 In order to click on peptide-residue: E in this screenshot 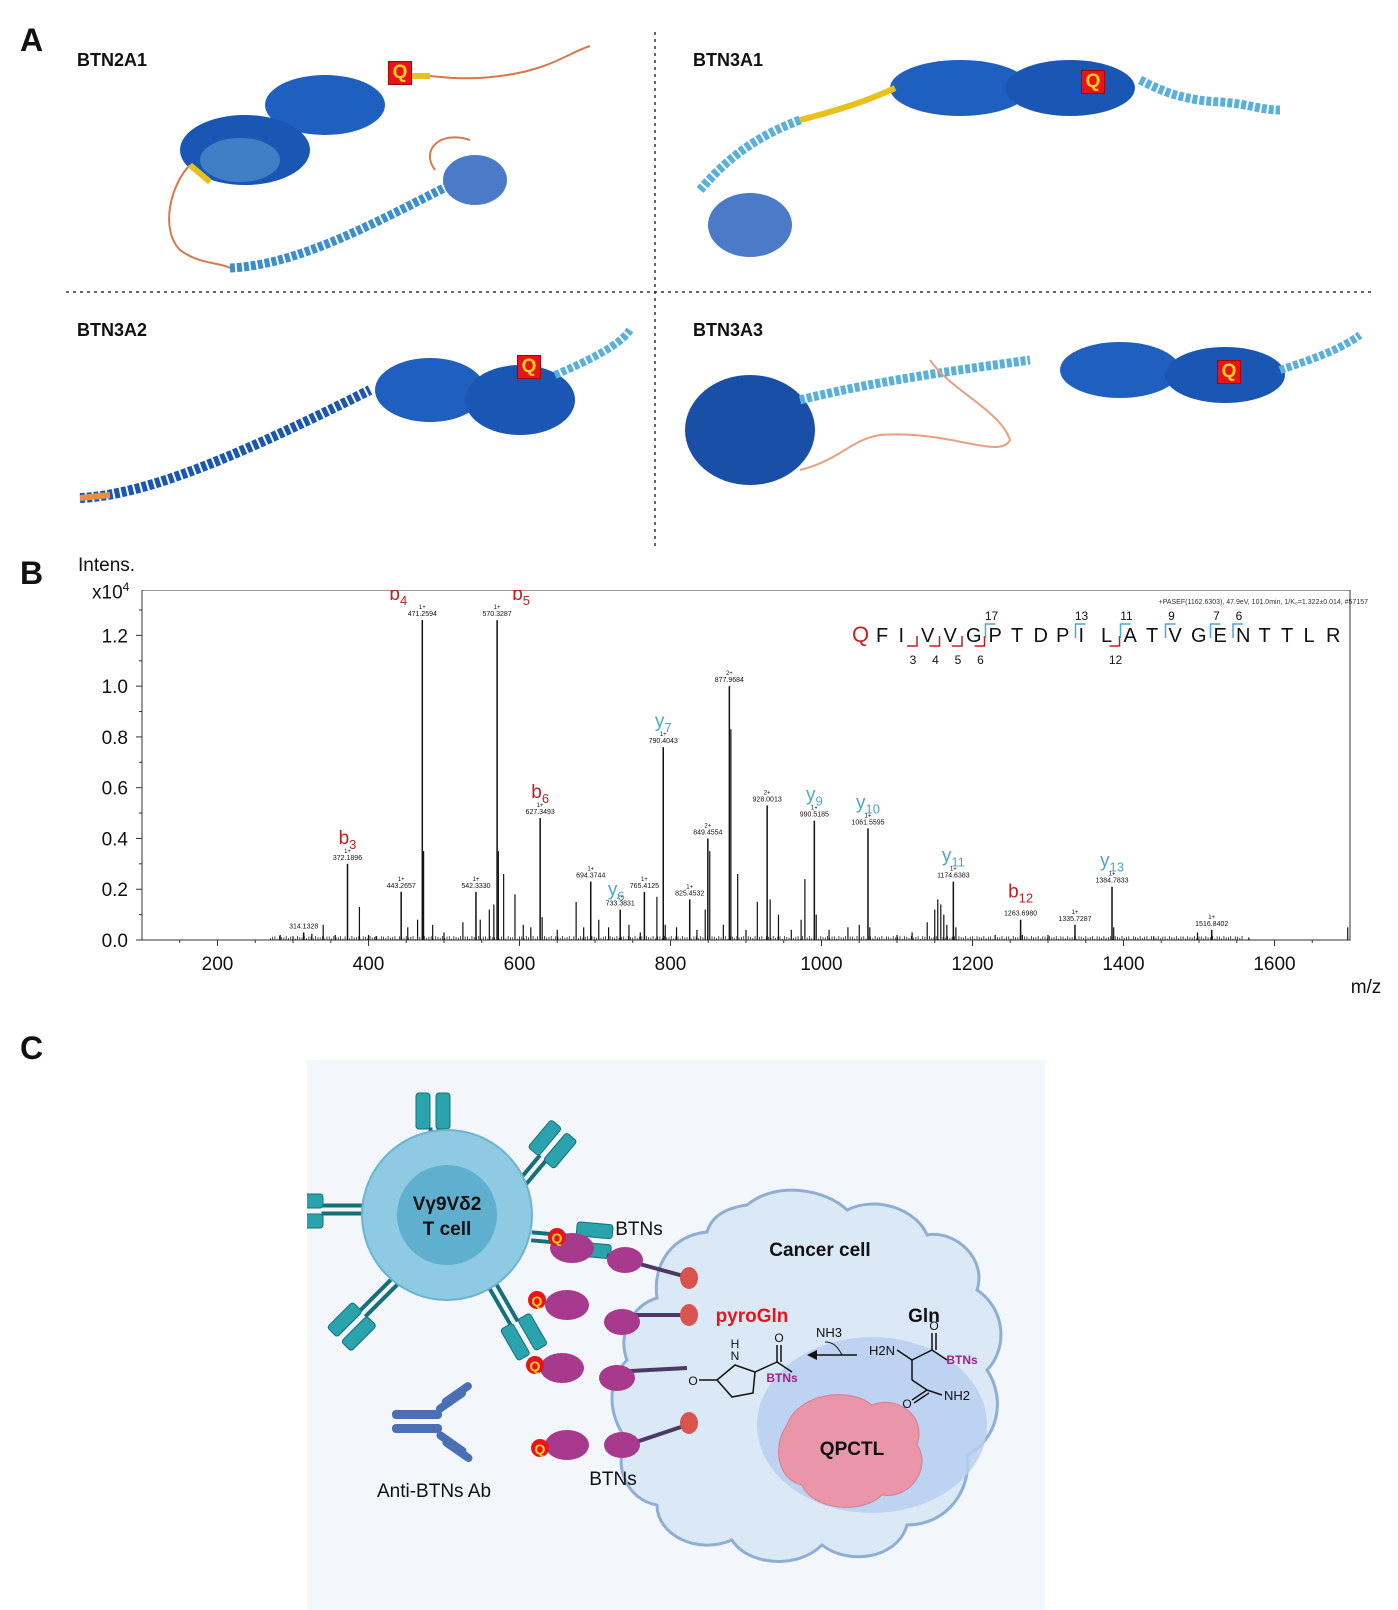, I will do `click(1220, 636)`.